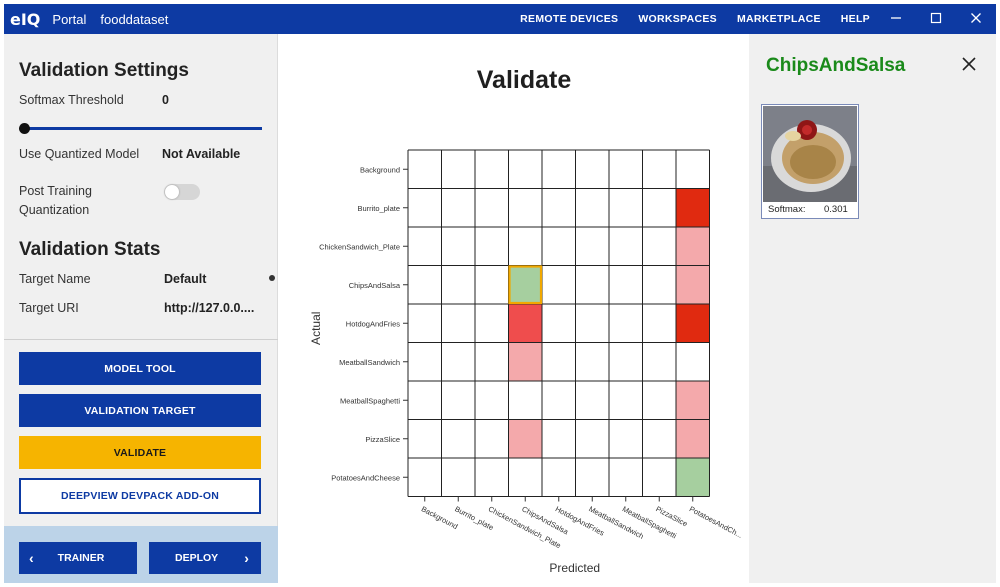  Describe the element at coordinates (205, 558) in the screenshot. I see `deploy-button: DEPLOY ›` at that location.